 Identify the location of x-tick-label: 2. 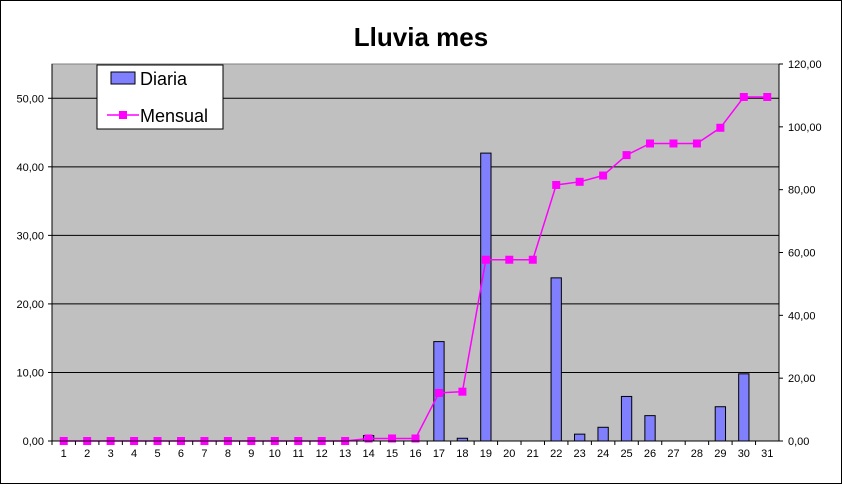
(87, 454).